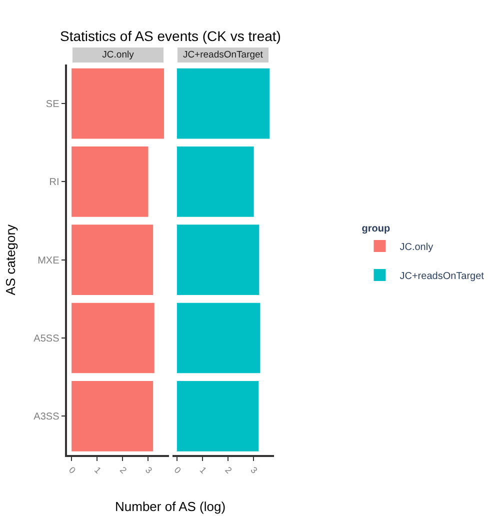  I want to click on legend-title: group, so click(376, 229).